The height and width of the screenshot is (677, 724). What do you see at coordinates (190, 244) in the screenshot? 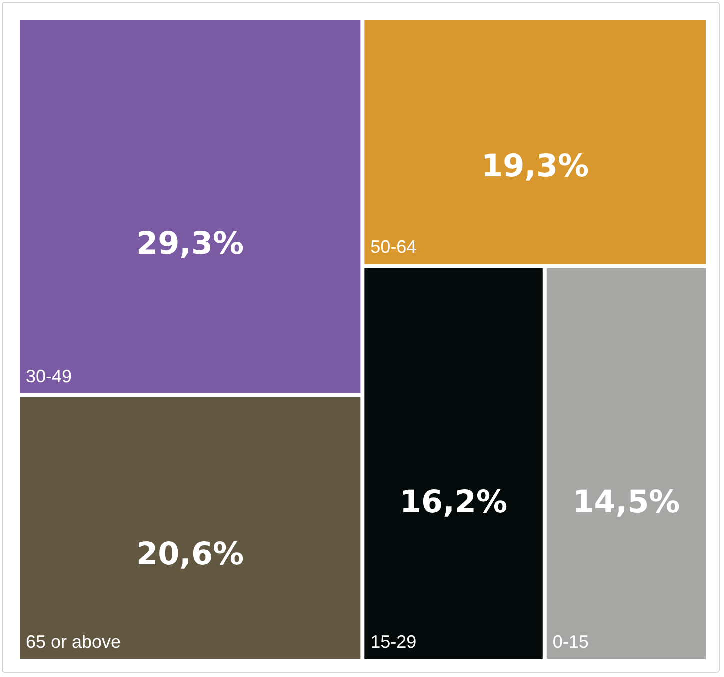
I see `data-label: 29,3%` at bounding box center [190, 244].